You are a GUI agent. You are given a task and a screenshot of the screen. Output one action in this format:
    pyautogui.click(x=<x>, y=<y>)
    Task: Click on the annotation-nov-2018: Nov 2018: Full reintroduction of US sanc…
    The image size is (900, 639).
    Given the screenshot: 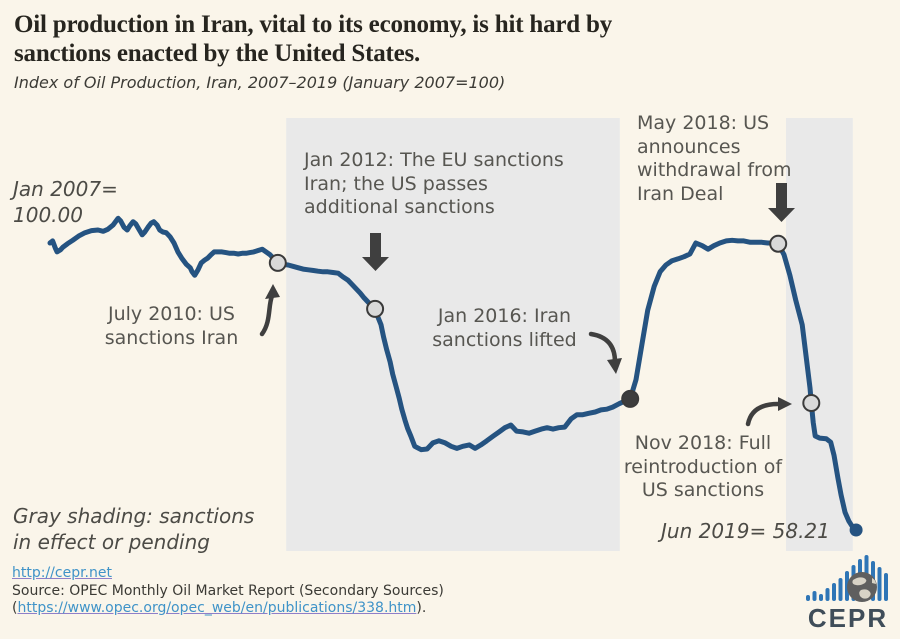 What is the action you would take?
    pyautogui.click(x=703, y=467)
    